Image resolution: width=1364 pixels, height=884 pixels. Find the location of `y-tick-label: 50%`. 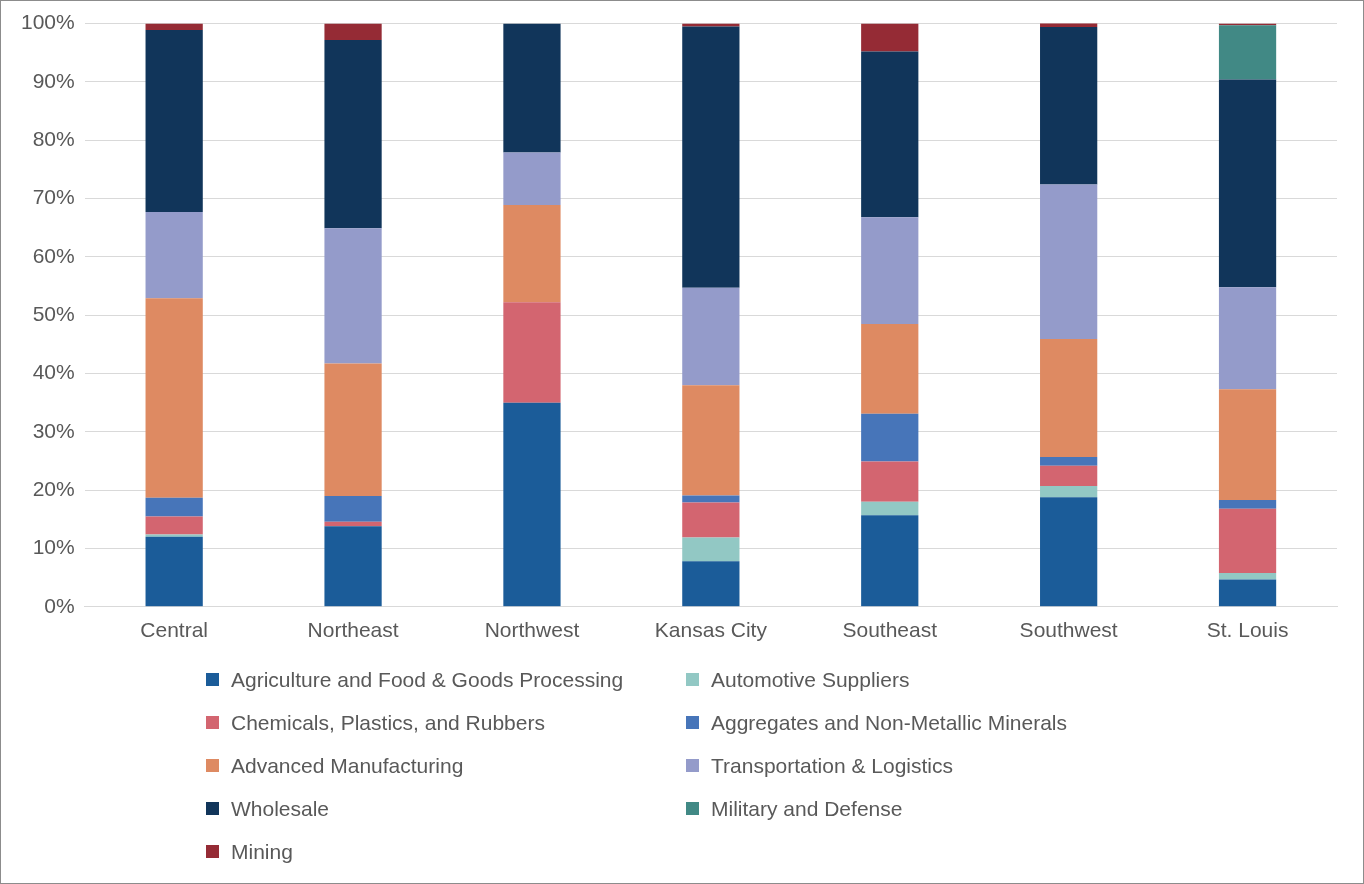

y-tick-label: 50% is located at coordinates (53, 313).